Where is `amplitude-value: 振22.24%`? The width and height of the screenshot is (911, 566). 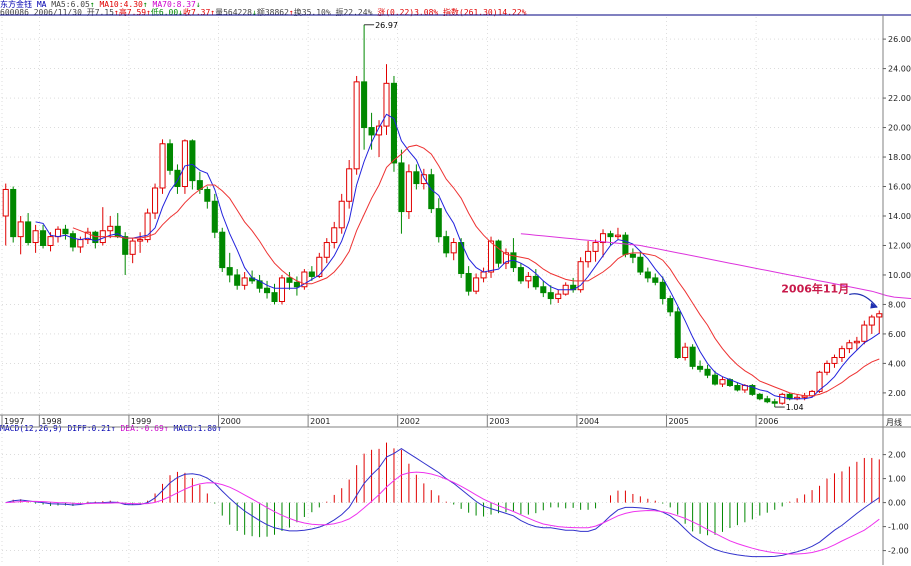
amplitude-value: 振22.24% is located at coordinates (354, 12).